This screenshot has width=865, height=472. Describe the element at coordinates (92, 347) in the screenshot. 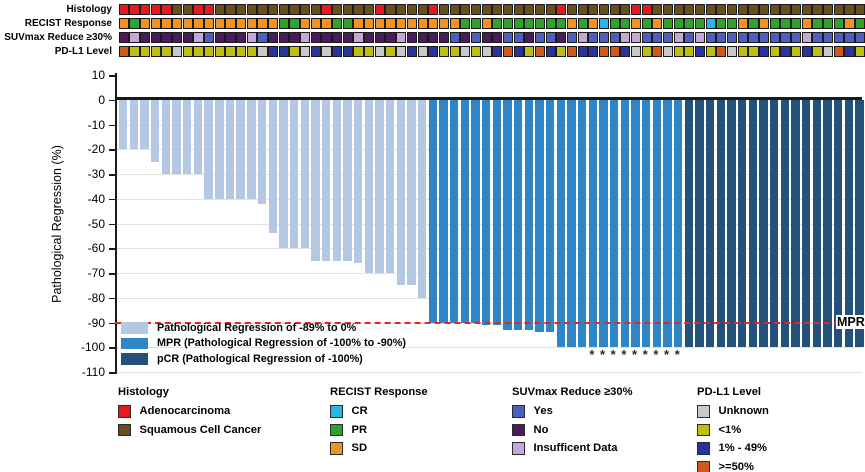

I see `y-tick-label: -100` at that location.